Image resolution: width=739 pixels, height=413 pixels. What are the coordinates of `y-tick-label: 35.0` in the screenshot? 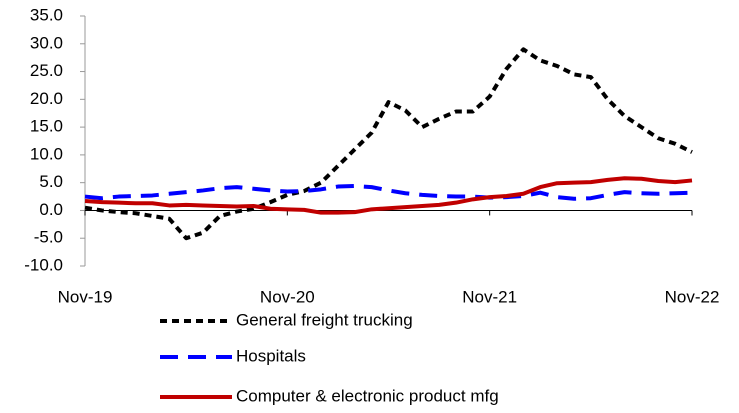 It's located at (46, 14).